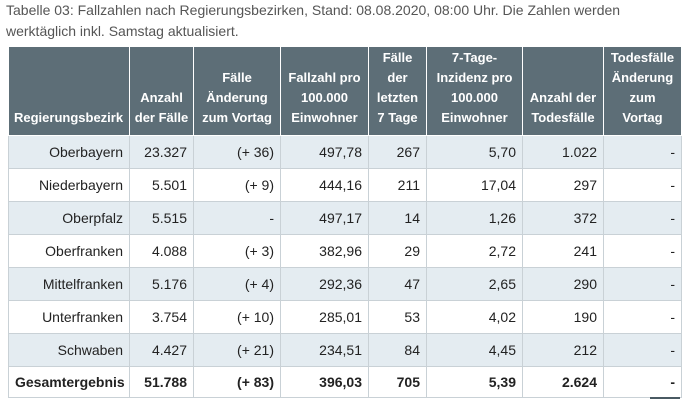  I want to click on total-deaths-change-cell: -, so click(642, 382).